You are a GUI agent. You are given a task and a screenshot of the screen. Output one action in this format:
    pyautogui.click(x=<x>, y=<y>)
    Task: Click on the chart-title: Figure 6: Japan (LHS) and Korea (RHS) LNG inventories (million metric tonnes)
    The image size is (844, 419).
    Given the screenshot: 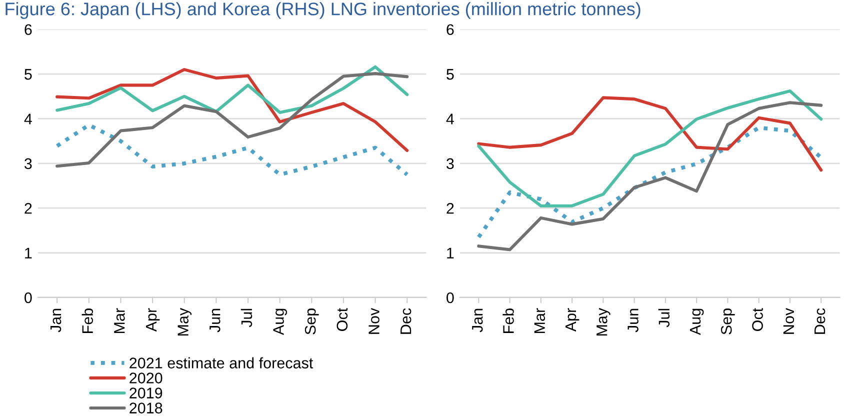 What is the action you would take?
    pyautogui.click(x=323, y=10)
    